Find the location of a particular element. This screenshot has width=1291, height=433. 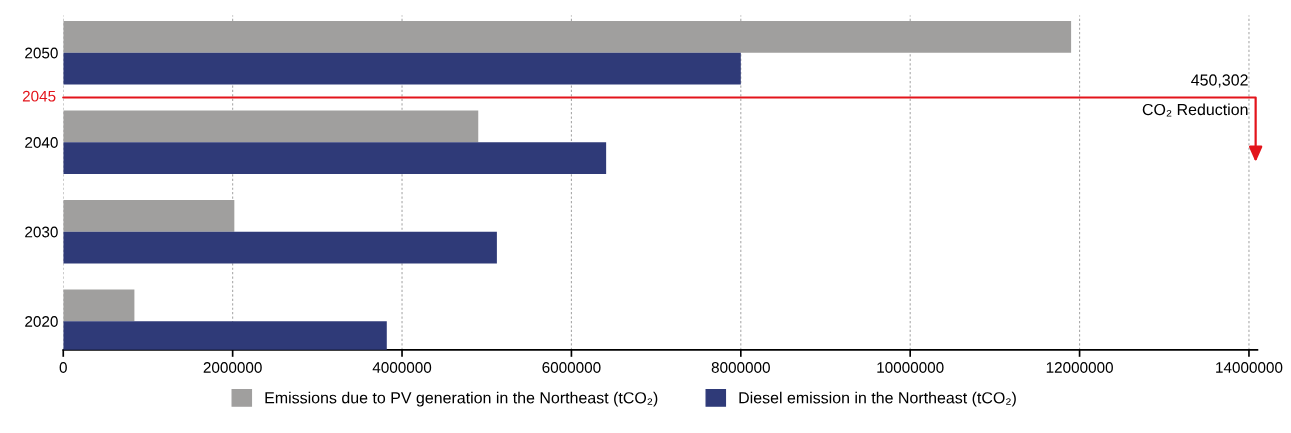

x-tick-label: 14000000 is located at coordinates (1249, 367).